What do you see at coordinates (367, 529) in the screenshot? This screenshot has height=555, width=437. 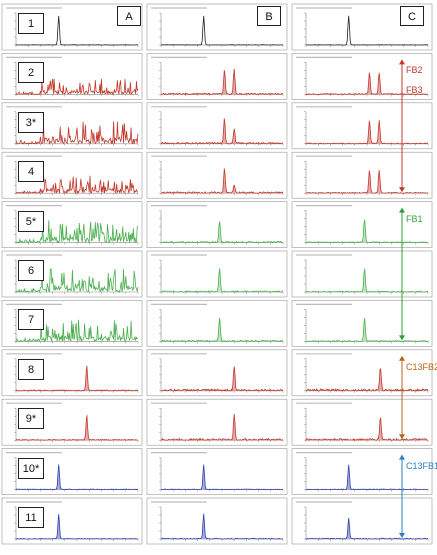 I see `chromatogram-trace-11-C` at bounding box center [367, 529].